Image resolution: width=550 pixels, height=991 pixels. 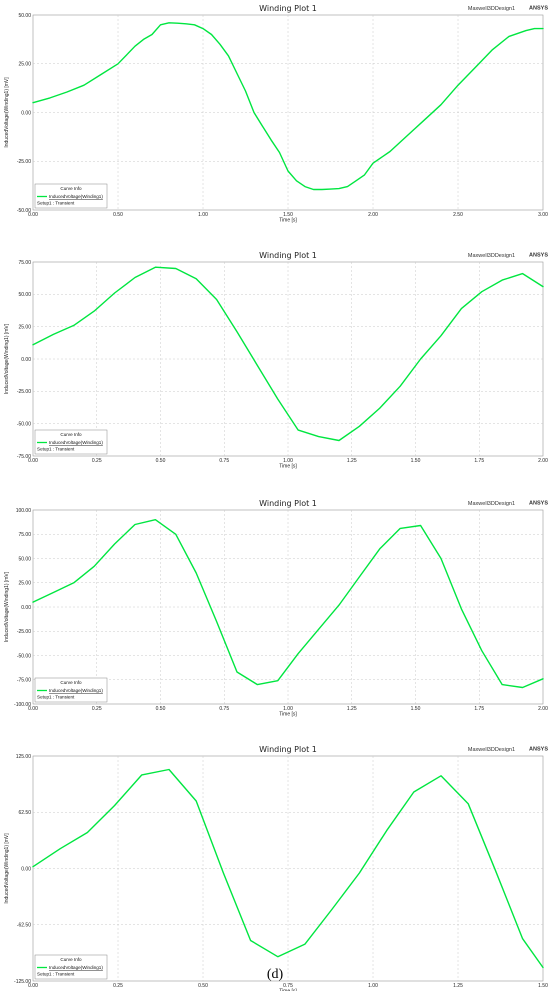 What do you see at coordinates (275, 974) in the screenshot?
I see `panel-caption: (d)` at bounding box center [275, 974].